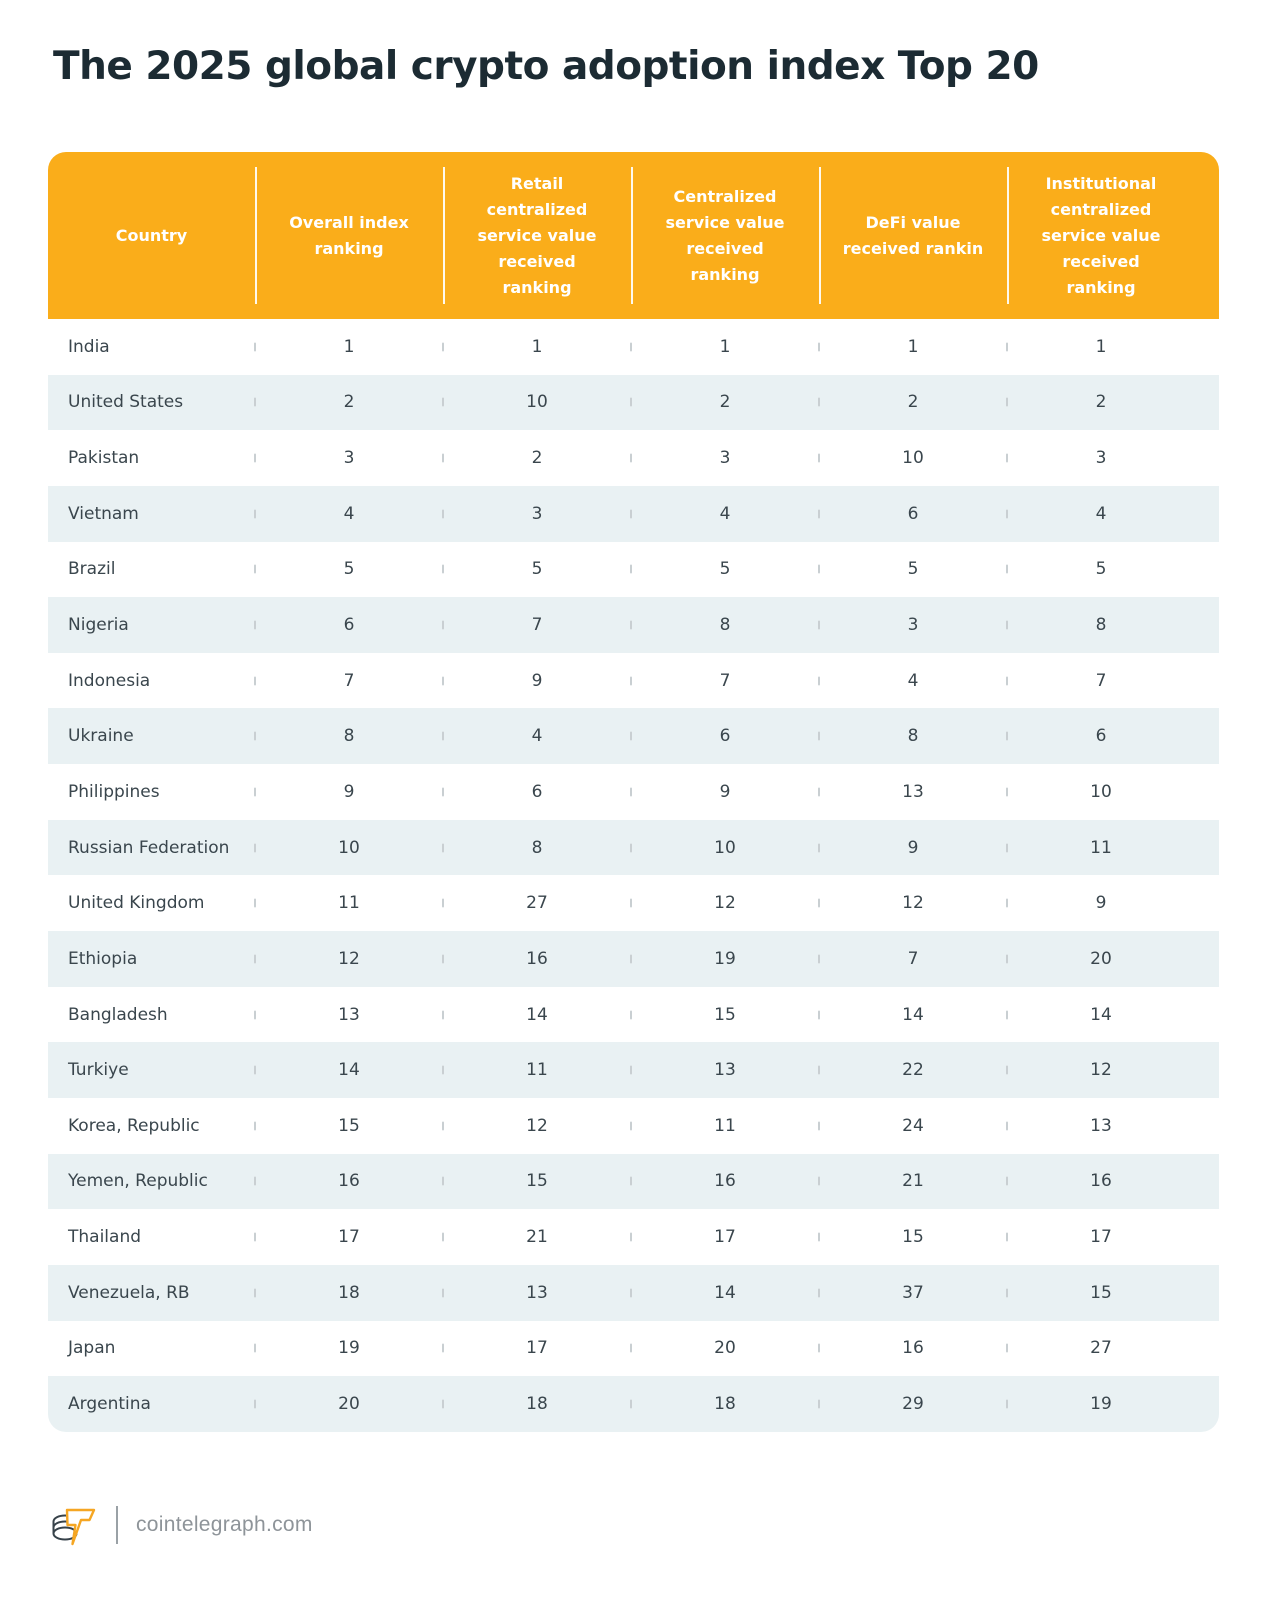  I want to click on country-cell: Brazil, so click(92, 569).